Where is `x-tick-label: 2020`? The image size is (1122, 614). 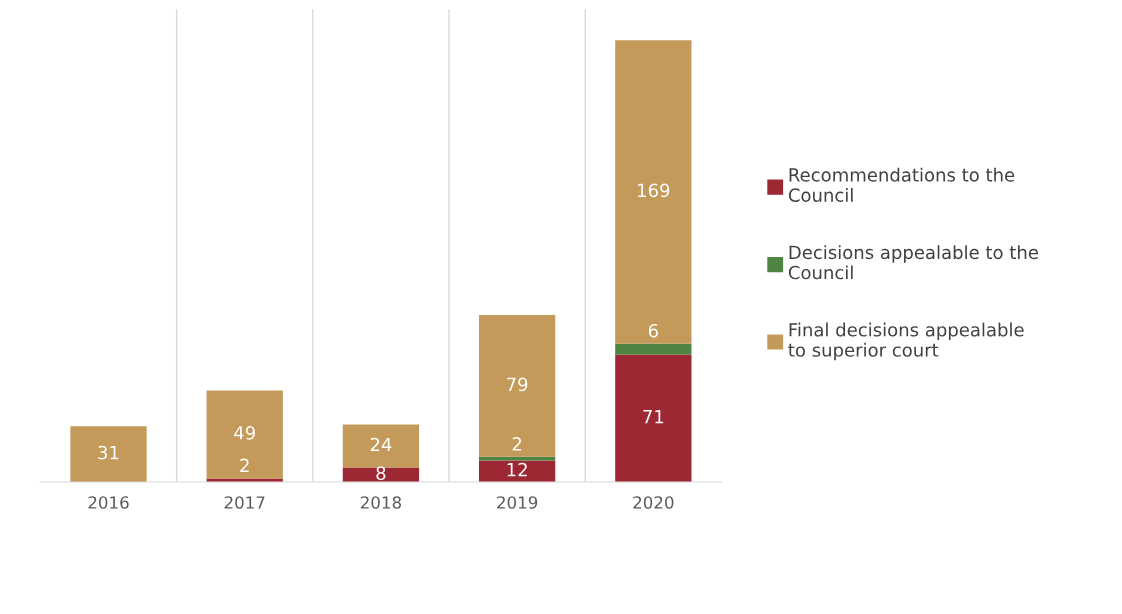
x-tick-label: 2020 is located at coordinates (653, 502).